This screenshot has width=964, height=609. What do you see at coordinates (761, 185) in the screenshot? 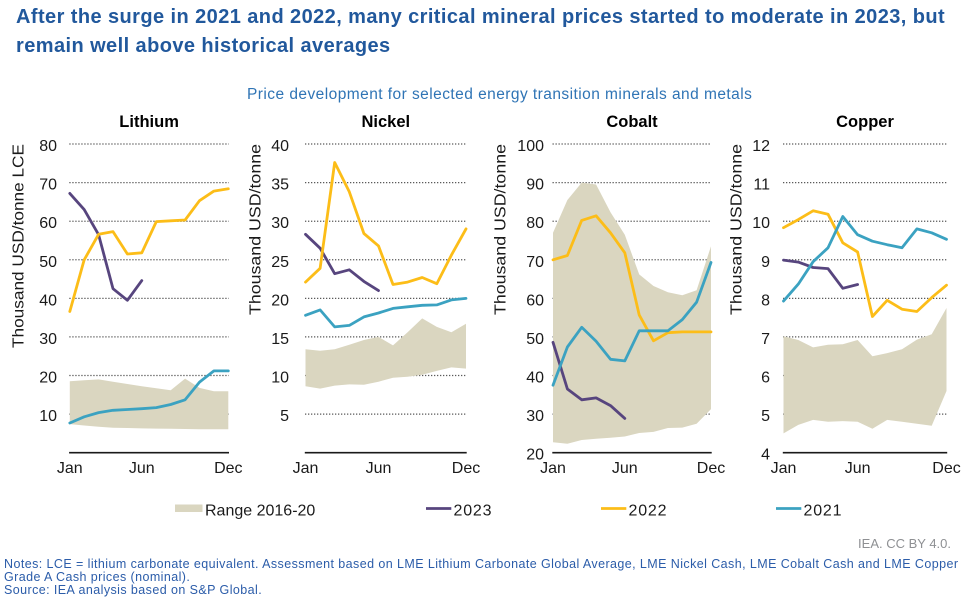
I see `svg-text: 11` at bounding box center [761, 185].